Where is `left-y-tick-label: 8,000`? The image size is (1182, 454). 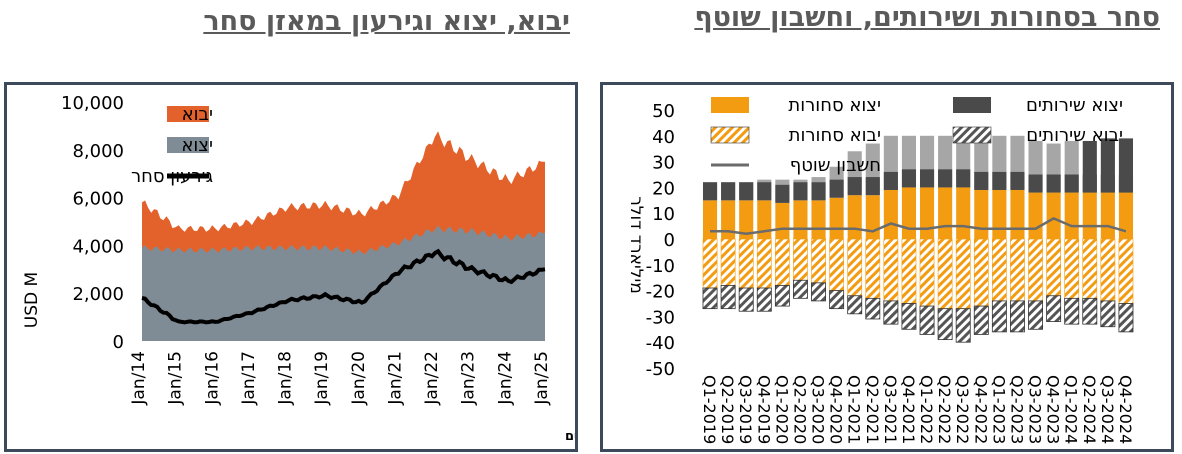 left-y-tick-label: 8,000 is located at coordinates (98, 151).